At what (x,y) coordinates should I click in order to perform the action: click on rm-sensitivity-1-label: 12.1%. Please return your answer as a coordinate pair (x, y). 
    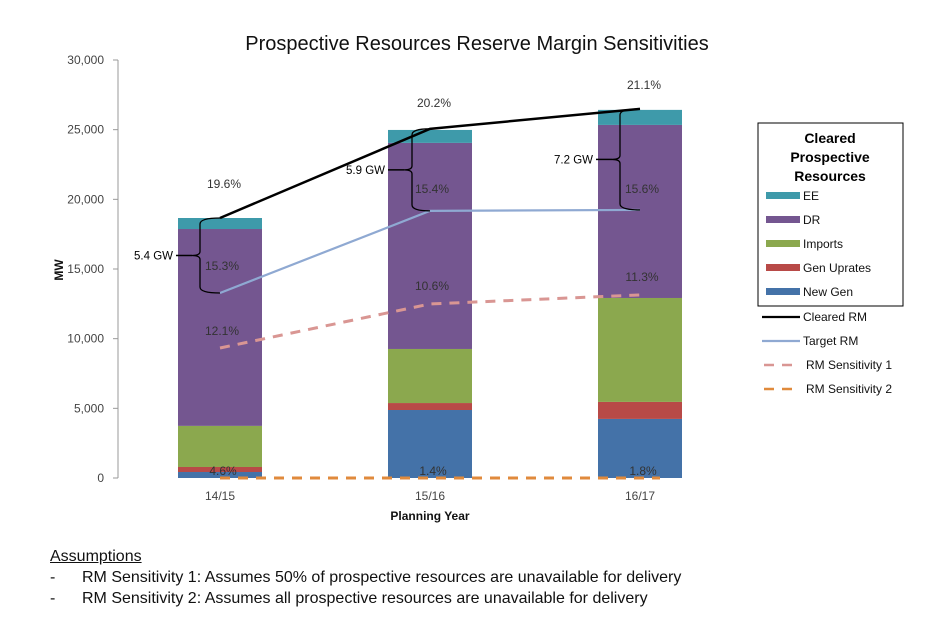
    Looking at the image, I should click on (222, 331).